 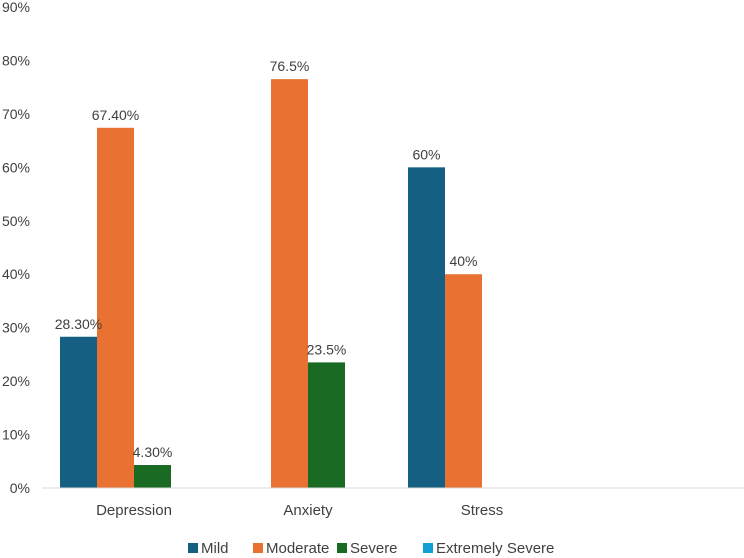 I want to click on y-tick-label: 70%, so click(x=16, y=114).